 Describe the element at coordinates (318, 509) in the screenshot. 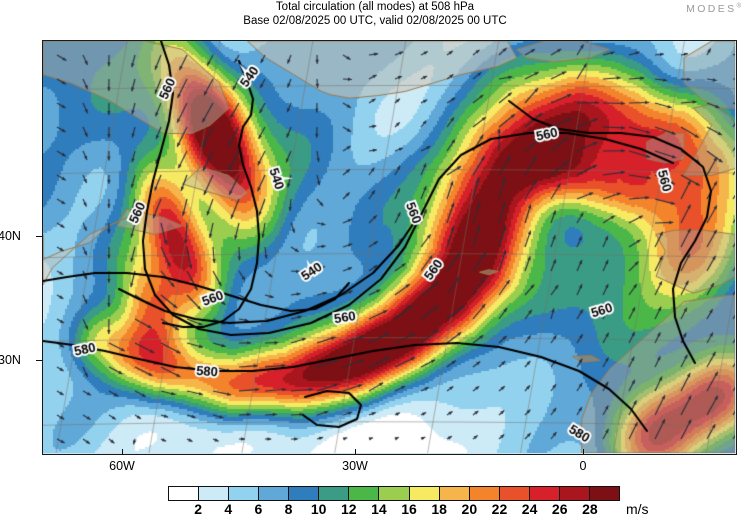

I see `colorbar-tick-10: 10` at that location.